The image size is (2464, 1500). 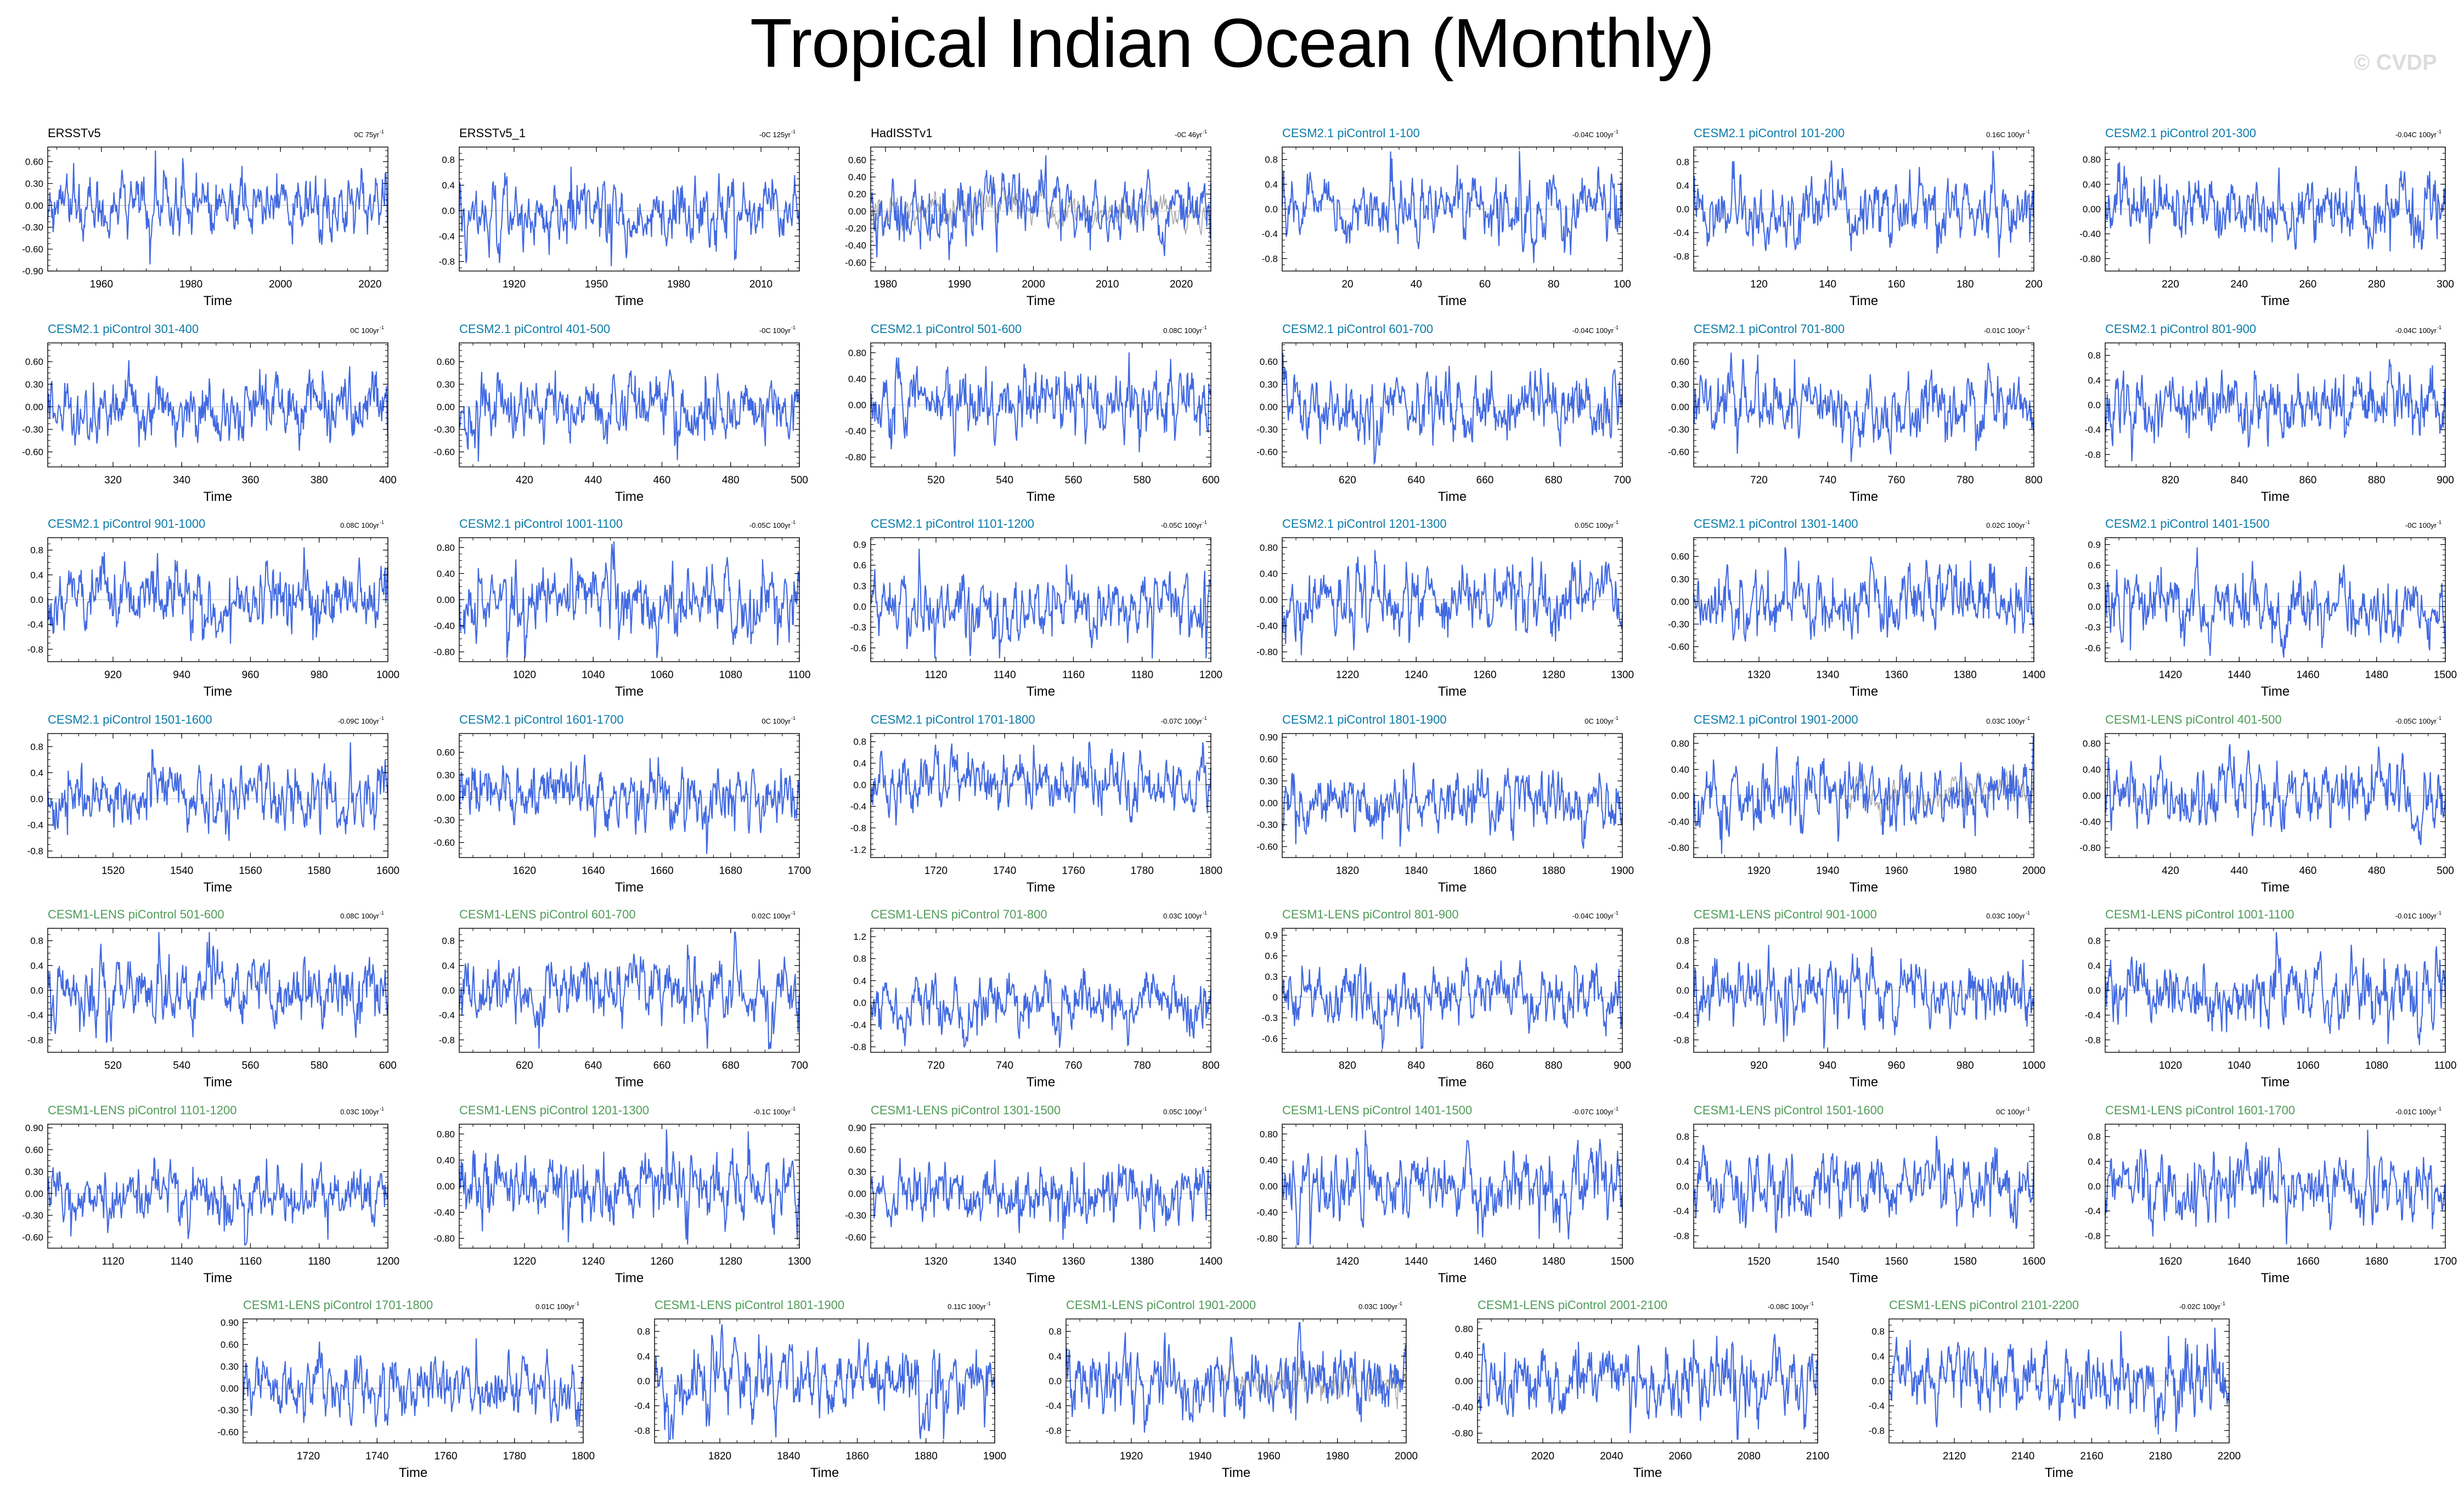 I want to click on x-tick-label: 80, so click(x=1553, y=284).